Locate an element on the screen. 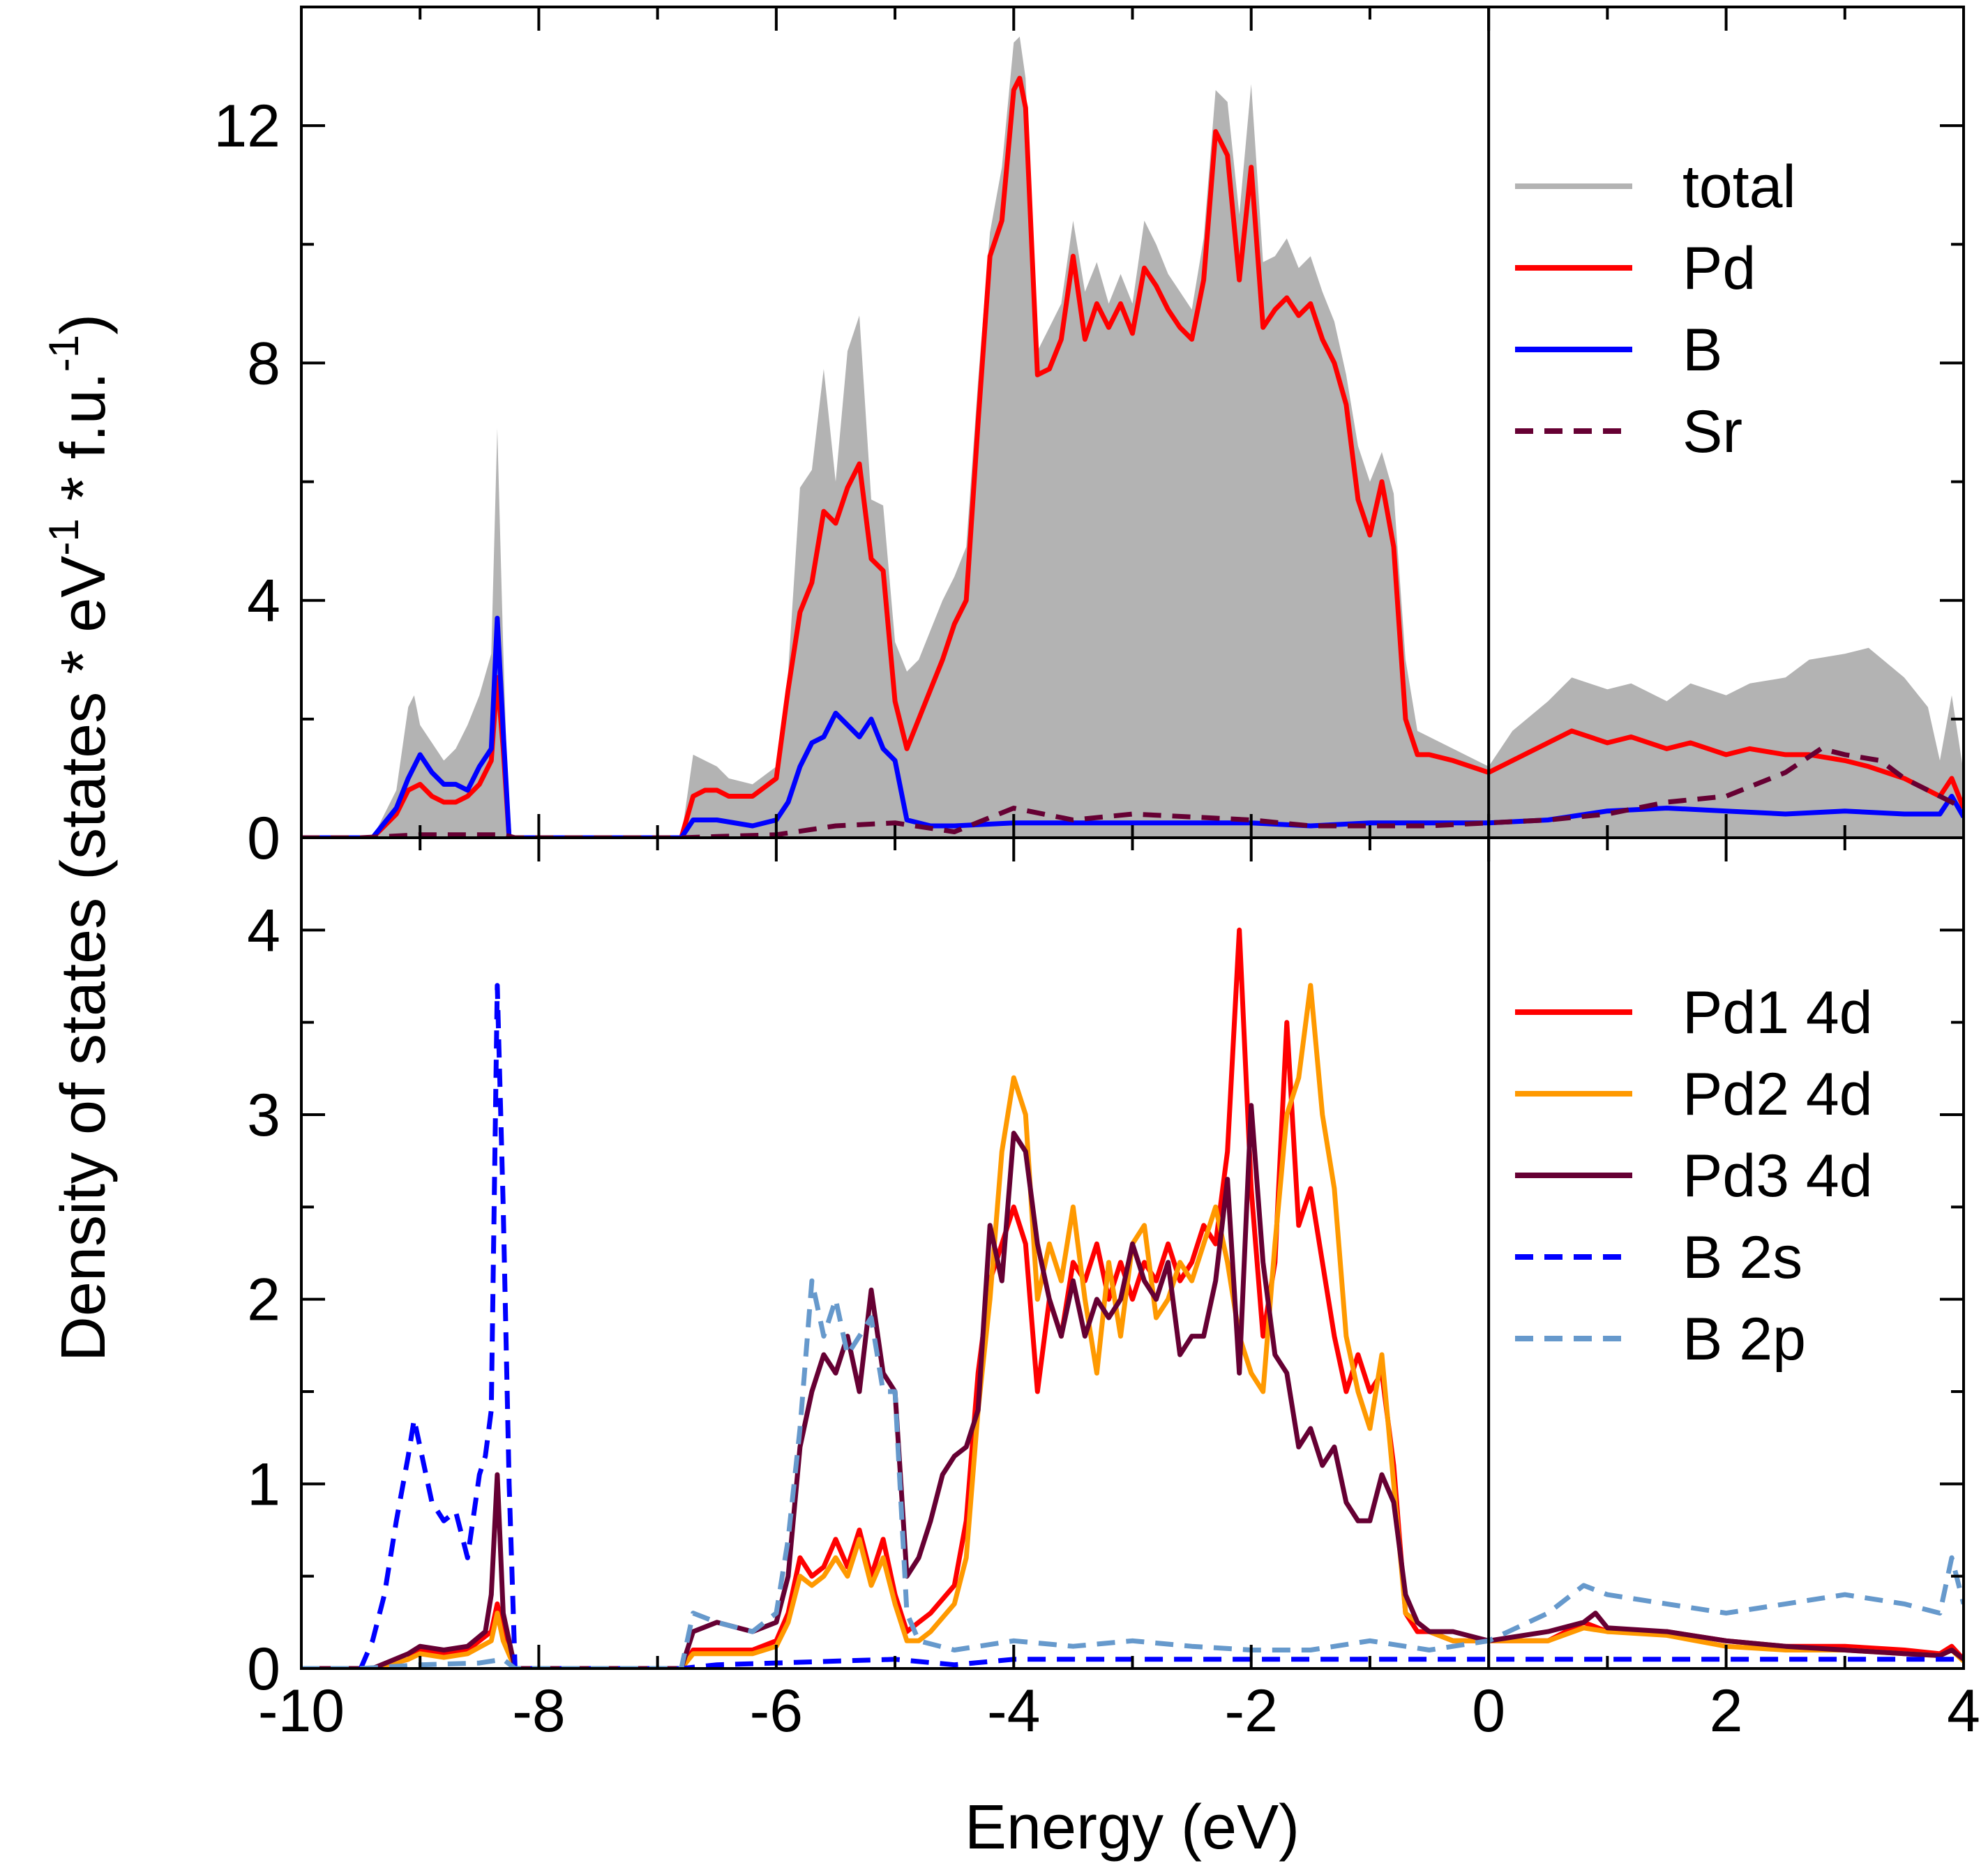  x-tick-label: -2 is located at coordinates (1250, 1711).